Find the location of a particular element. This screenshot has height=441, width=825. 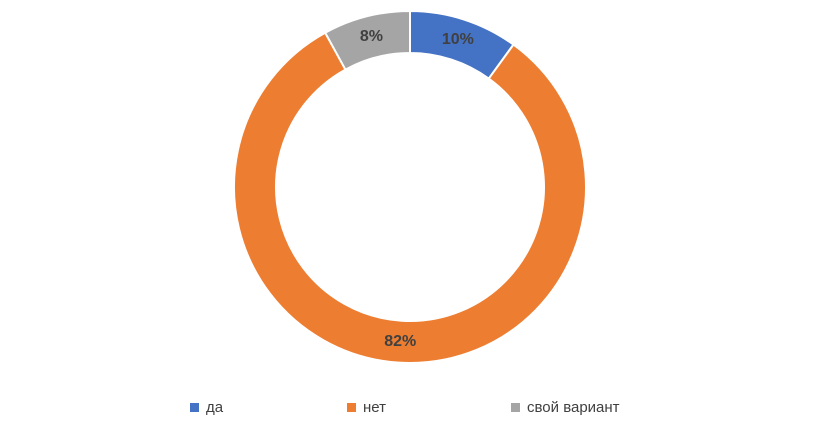

donut-segment is located at coordinates (367, 40).